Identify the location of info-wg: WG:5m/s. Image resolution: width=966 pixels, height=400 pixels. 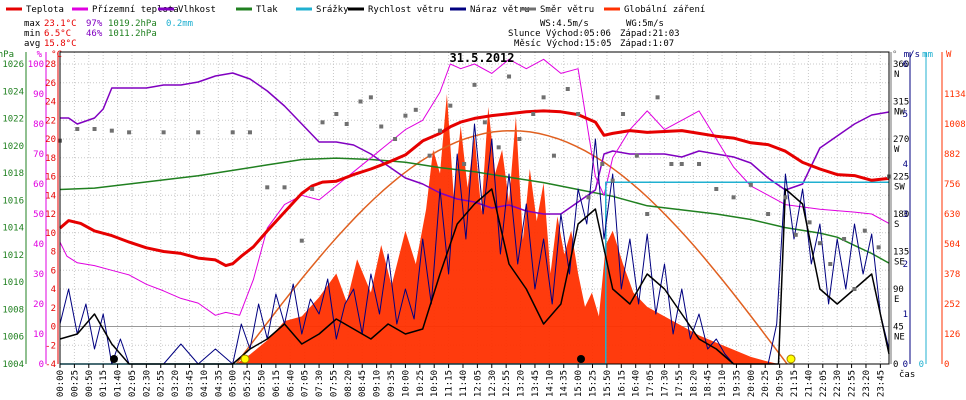
(645, 24).